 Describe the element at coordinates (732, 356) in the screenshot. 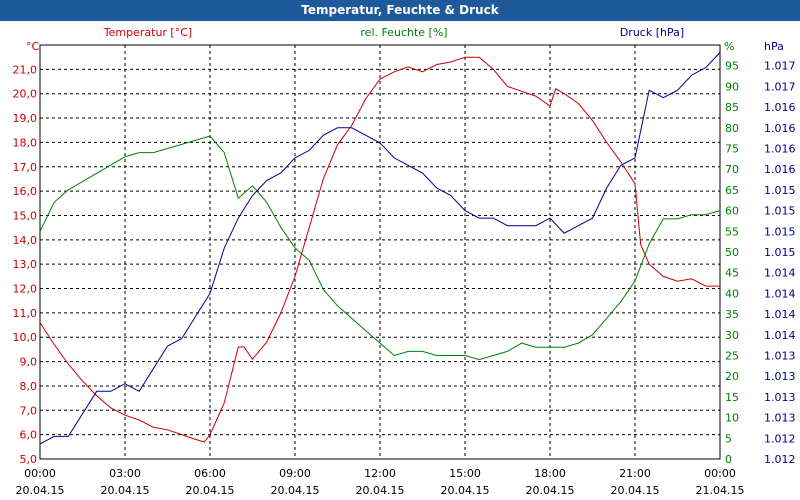

I see `humidity-tick-label: 25` at that location.